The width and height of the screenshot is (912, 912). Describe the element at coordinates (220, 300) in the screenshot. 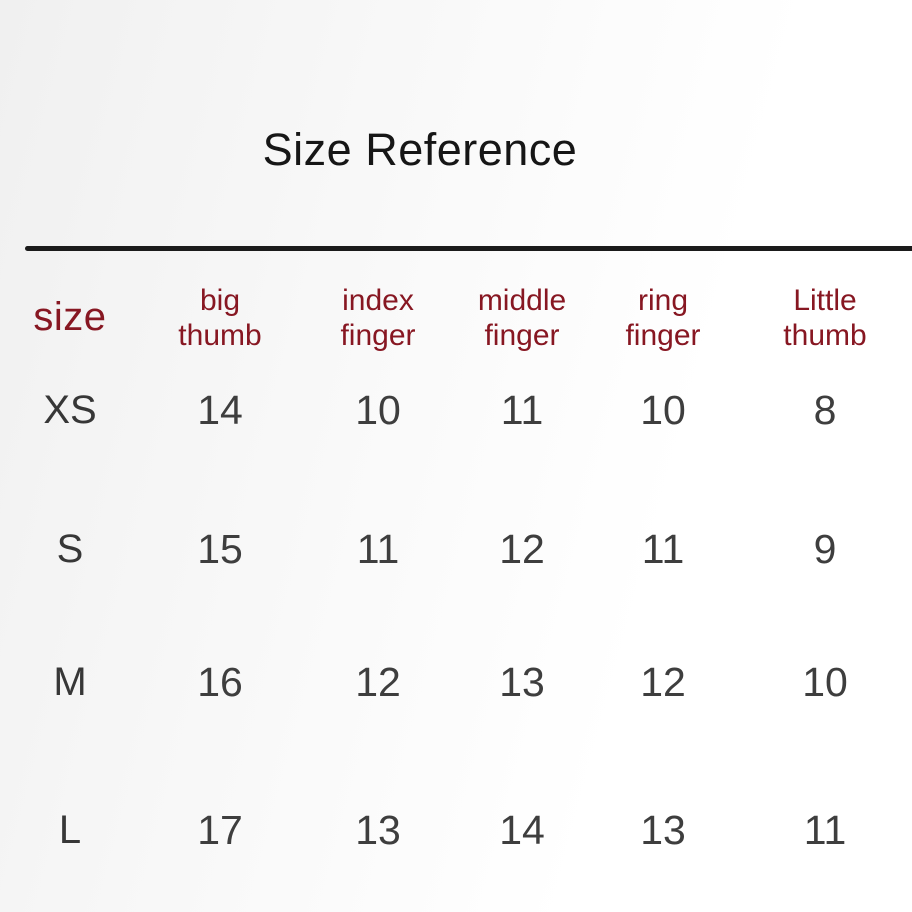

I see `column-header-label: big` at that location.